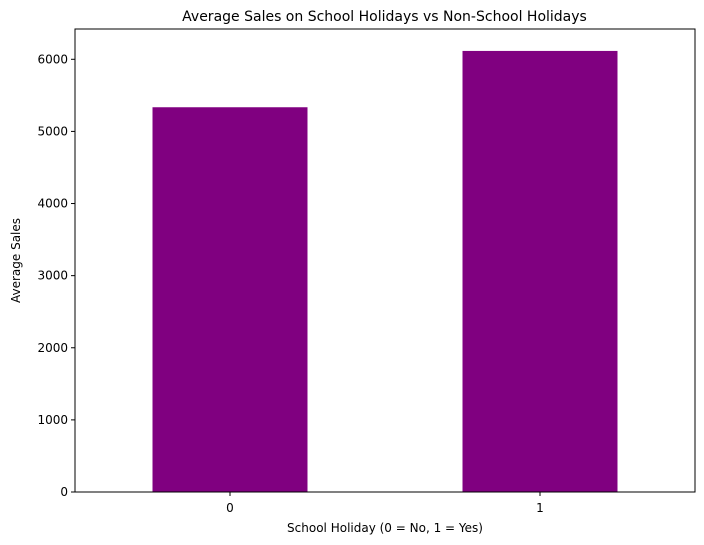 This screenshot has height=545, width=704. Describe the element at coordinates (230, 508) in the screenshot. I see `x-tick-label: 0` at that location.